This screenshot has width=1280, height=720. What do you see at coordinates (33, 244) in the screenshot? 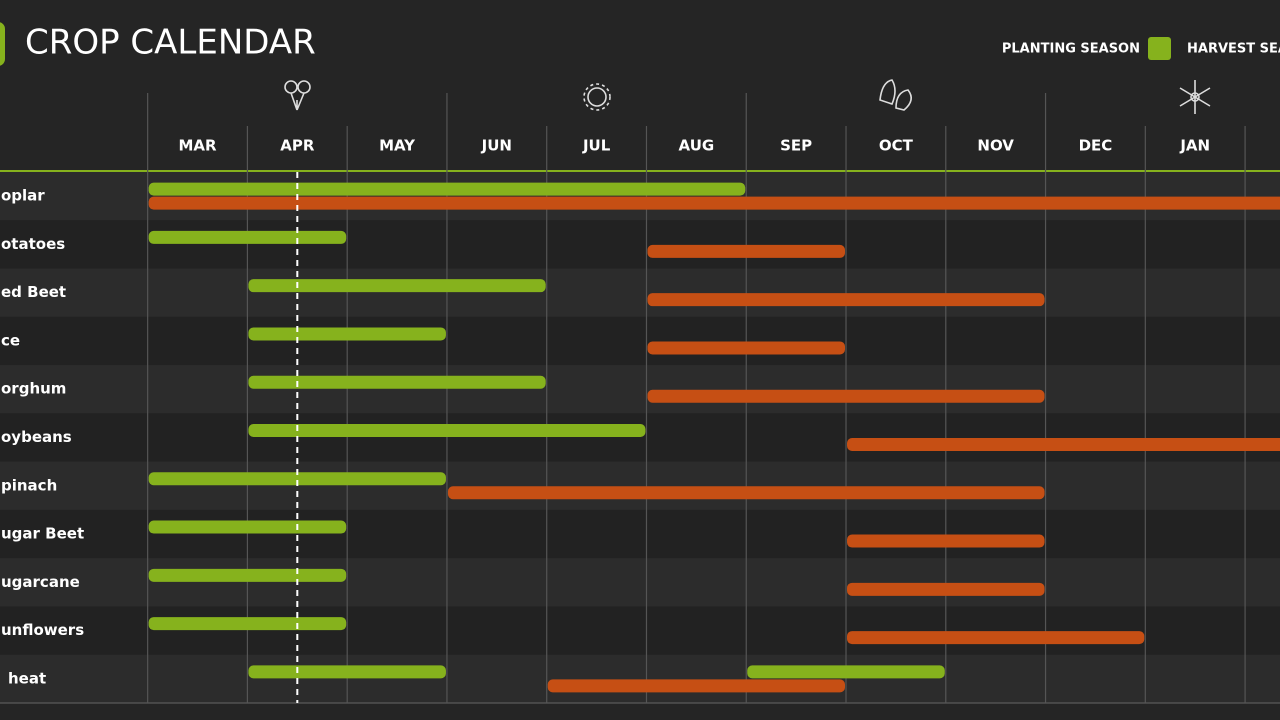
I see `row-label: otatoes` at bounding box center [33, 244].